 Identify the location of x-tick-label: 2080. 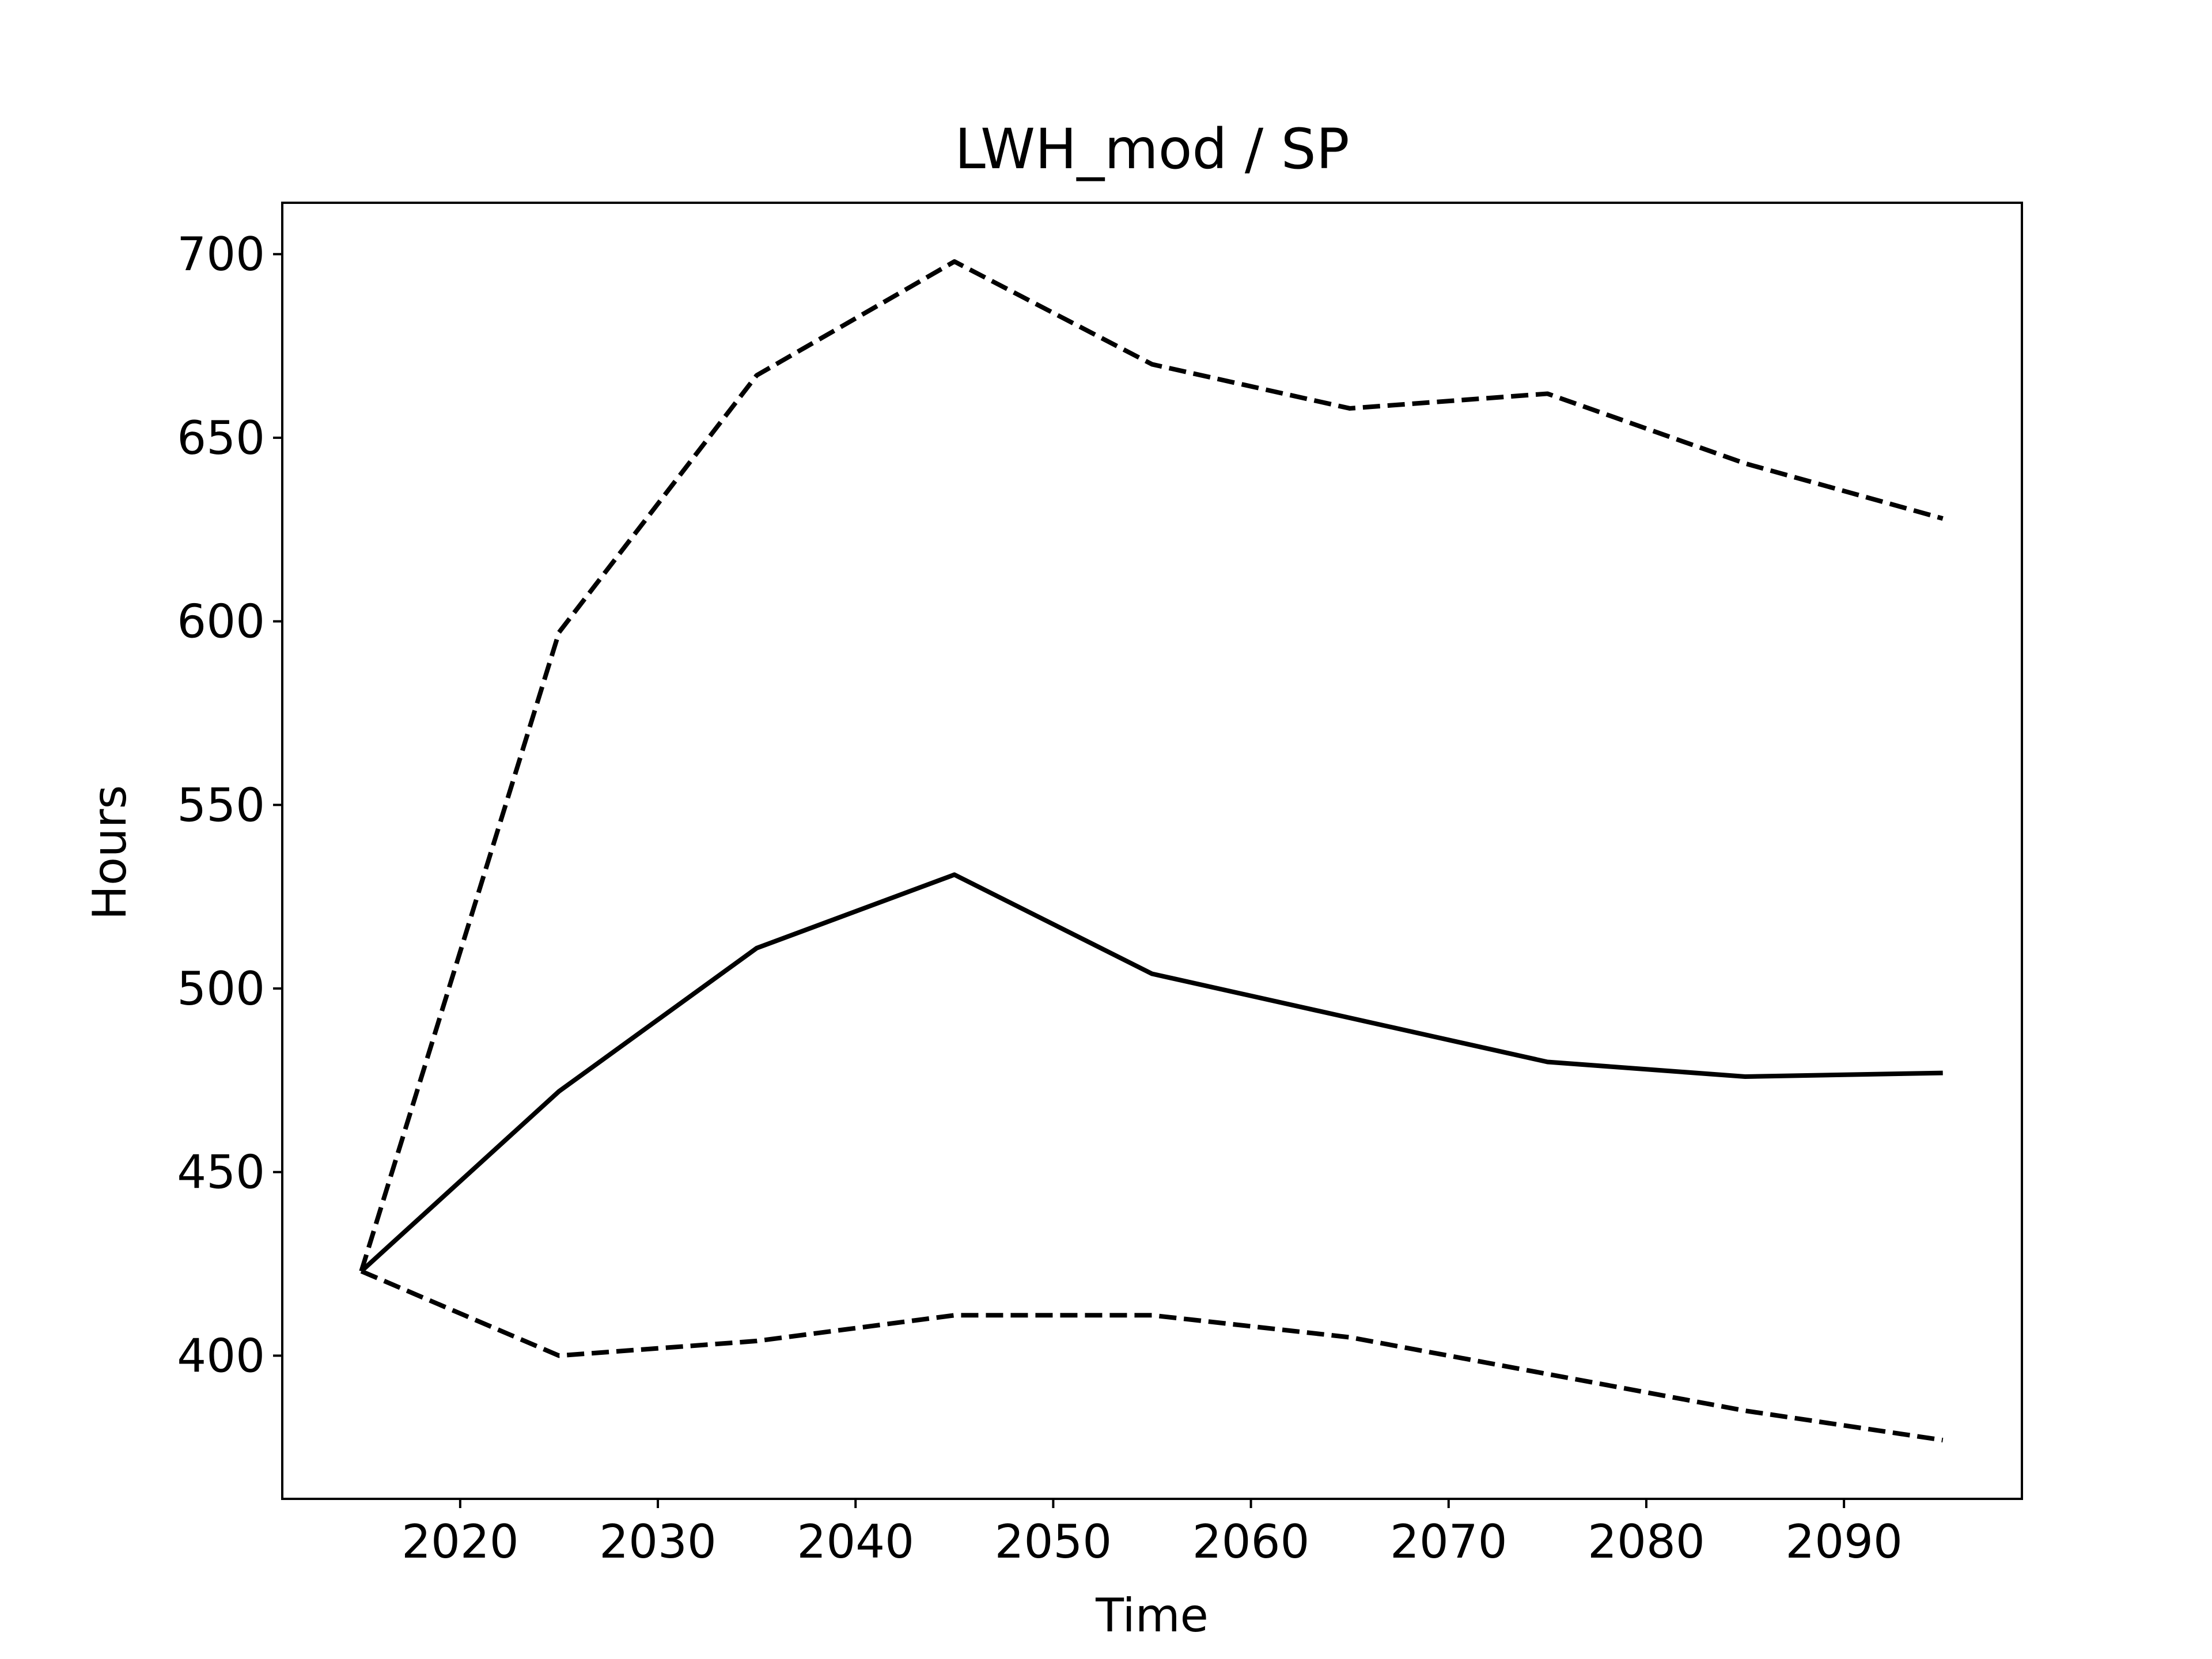
(1646, 1542).